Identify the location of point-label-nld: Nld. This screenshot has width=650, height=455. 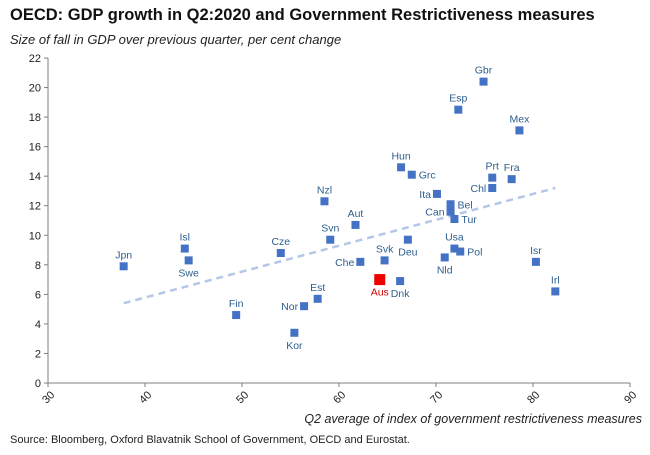
(445, 270).